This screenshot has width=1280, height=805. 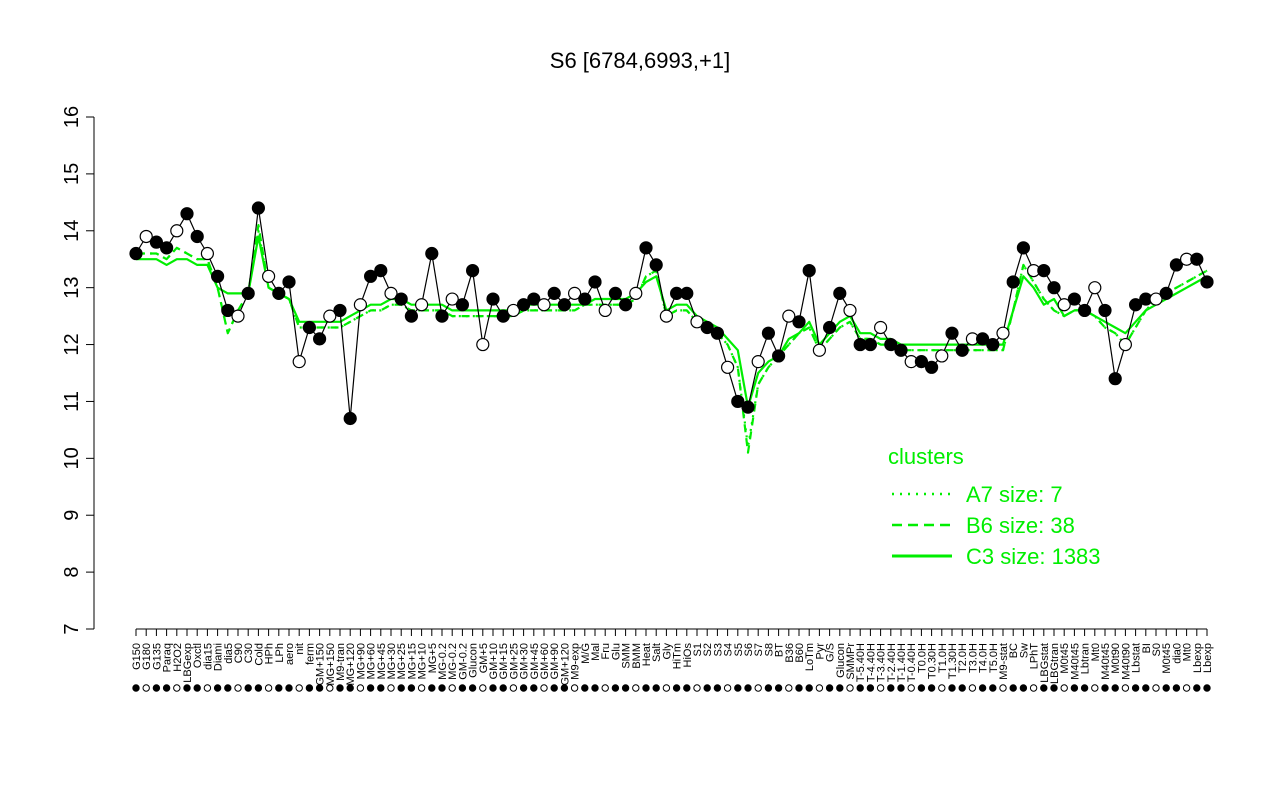 What do you see at coordinates (1198, 658) in the screenshot?
I see `x-tick-label: Lbexp` at bounding box center [1198, 658].